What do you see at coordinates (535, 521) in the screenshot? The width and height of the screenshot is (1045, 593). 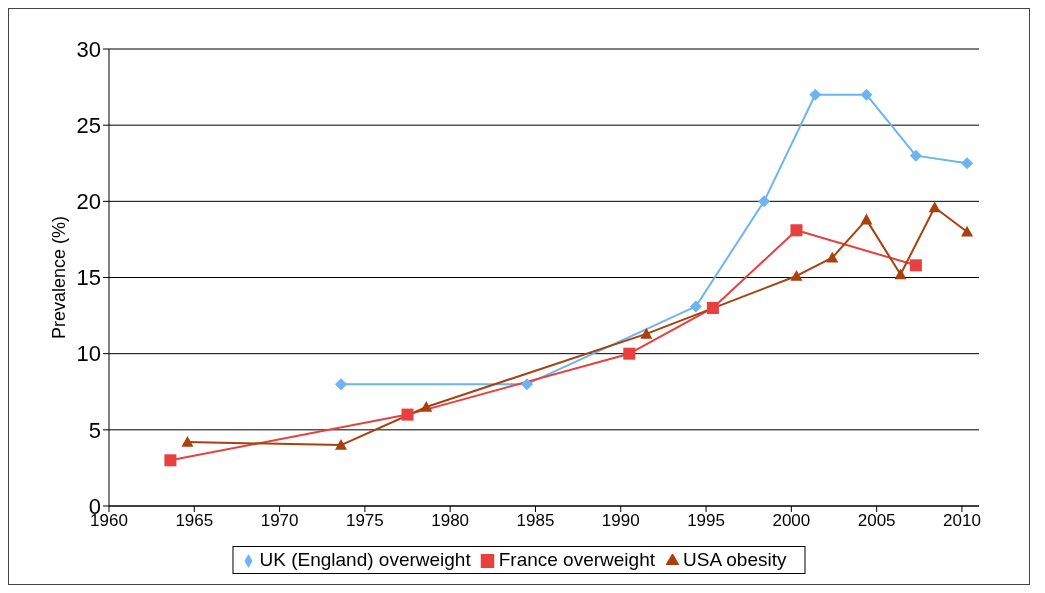 I see `x-tick-label: 1985` at bounding box center [535, 521].